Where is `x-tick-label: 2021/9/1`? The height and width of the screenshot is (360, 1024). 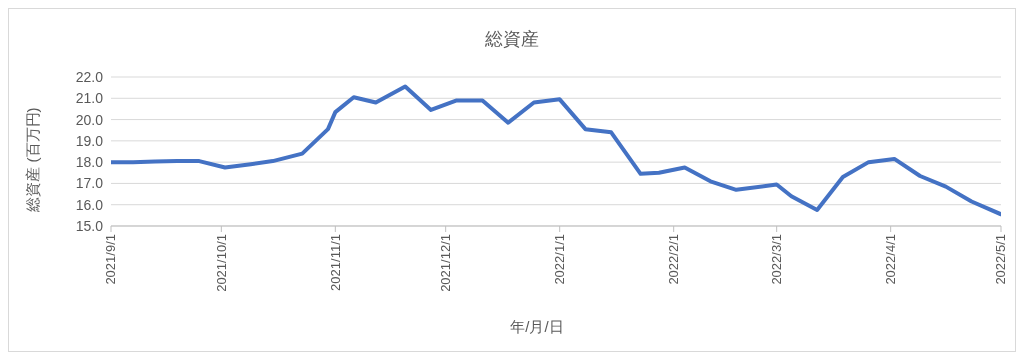
x-tick-label: 2021/9/1 is located at coordinates (111, 259).